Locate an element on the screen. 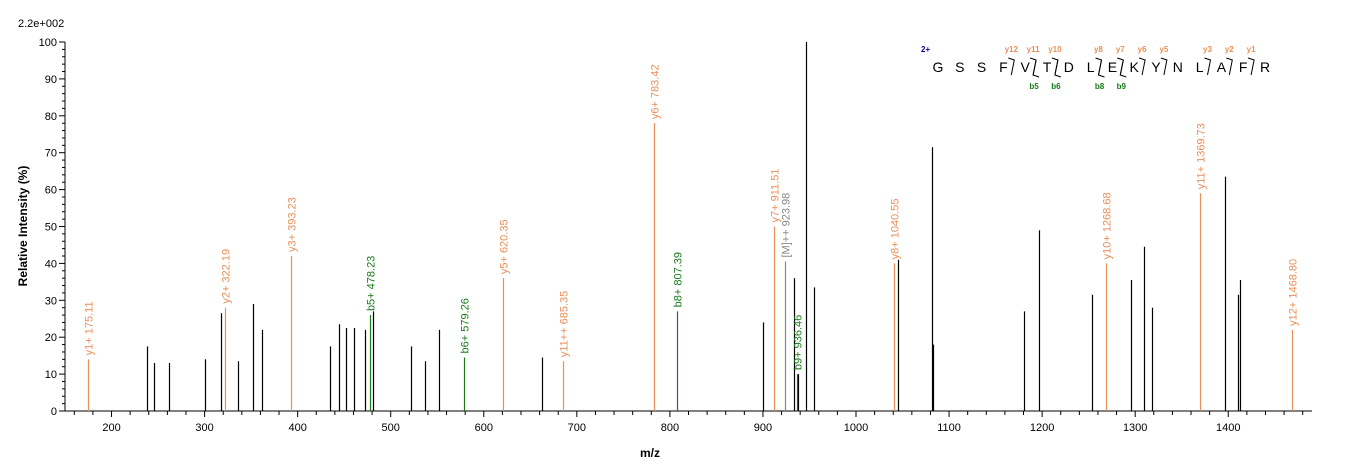 This screenshot has height=473, width=1362. x-tick-label: 600 is located at coordinates (484, 428).